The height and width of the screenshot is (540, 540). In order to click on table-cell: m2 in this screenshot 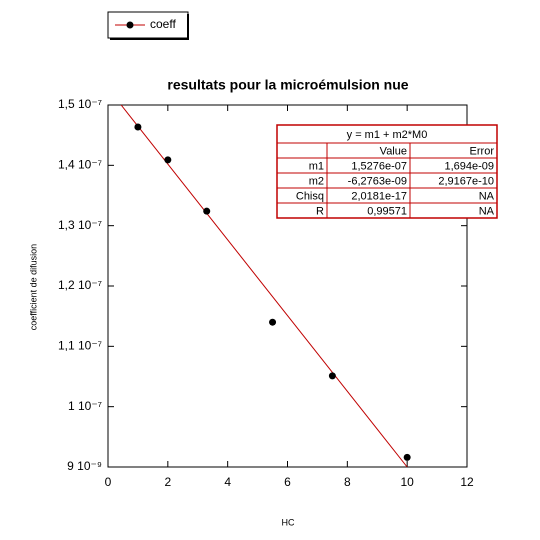, I will do `click(316, 181)`.